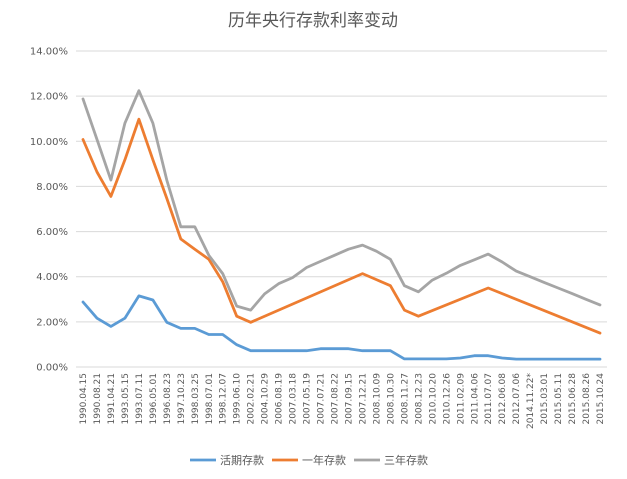  What do you see at coordinates (308, 399) in the screenshot?
I see `x-tick-label: 2007.05.19` at bounding box center [308, 399].